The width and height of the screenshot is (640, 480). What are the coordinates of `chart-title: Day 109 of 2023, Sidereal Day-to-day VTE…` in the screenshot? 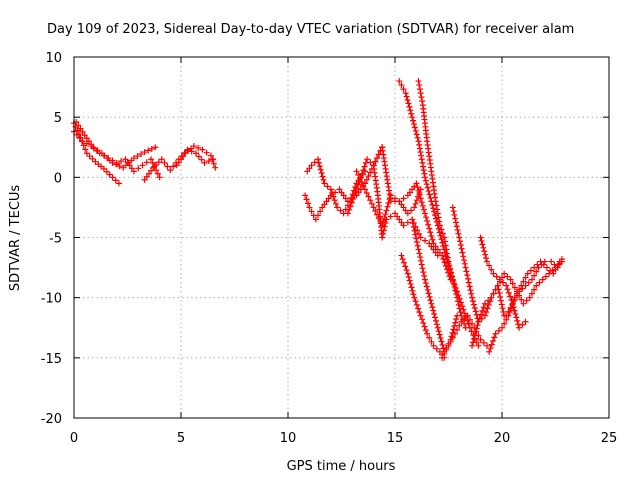 It's located at (310, 29).